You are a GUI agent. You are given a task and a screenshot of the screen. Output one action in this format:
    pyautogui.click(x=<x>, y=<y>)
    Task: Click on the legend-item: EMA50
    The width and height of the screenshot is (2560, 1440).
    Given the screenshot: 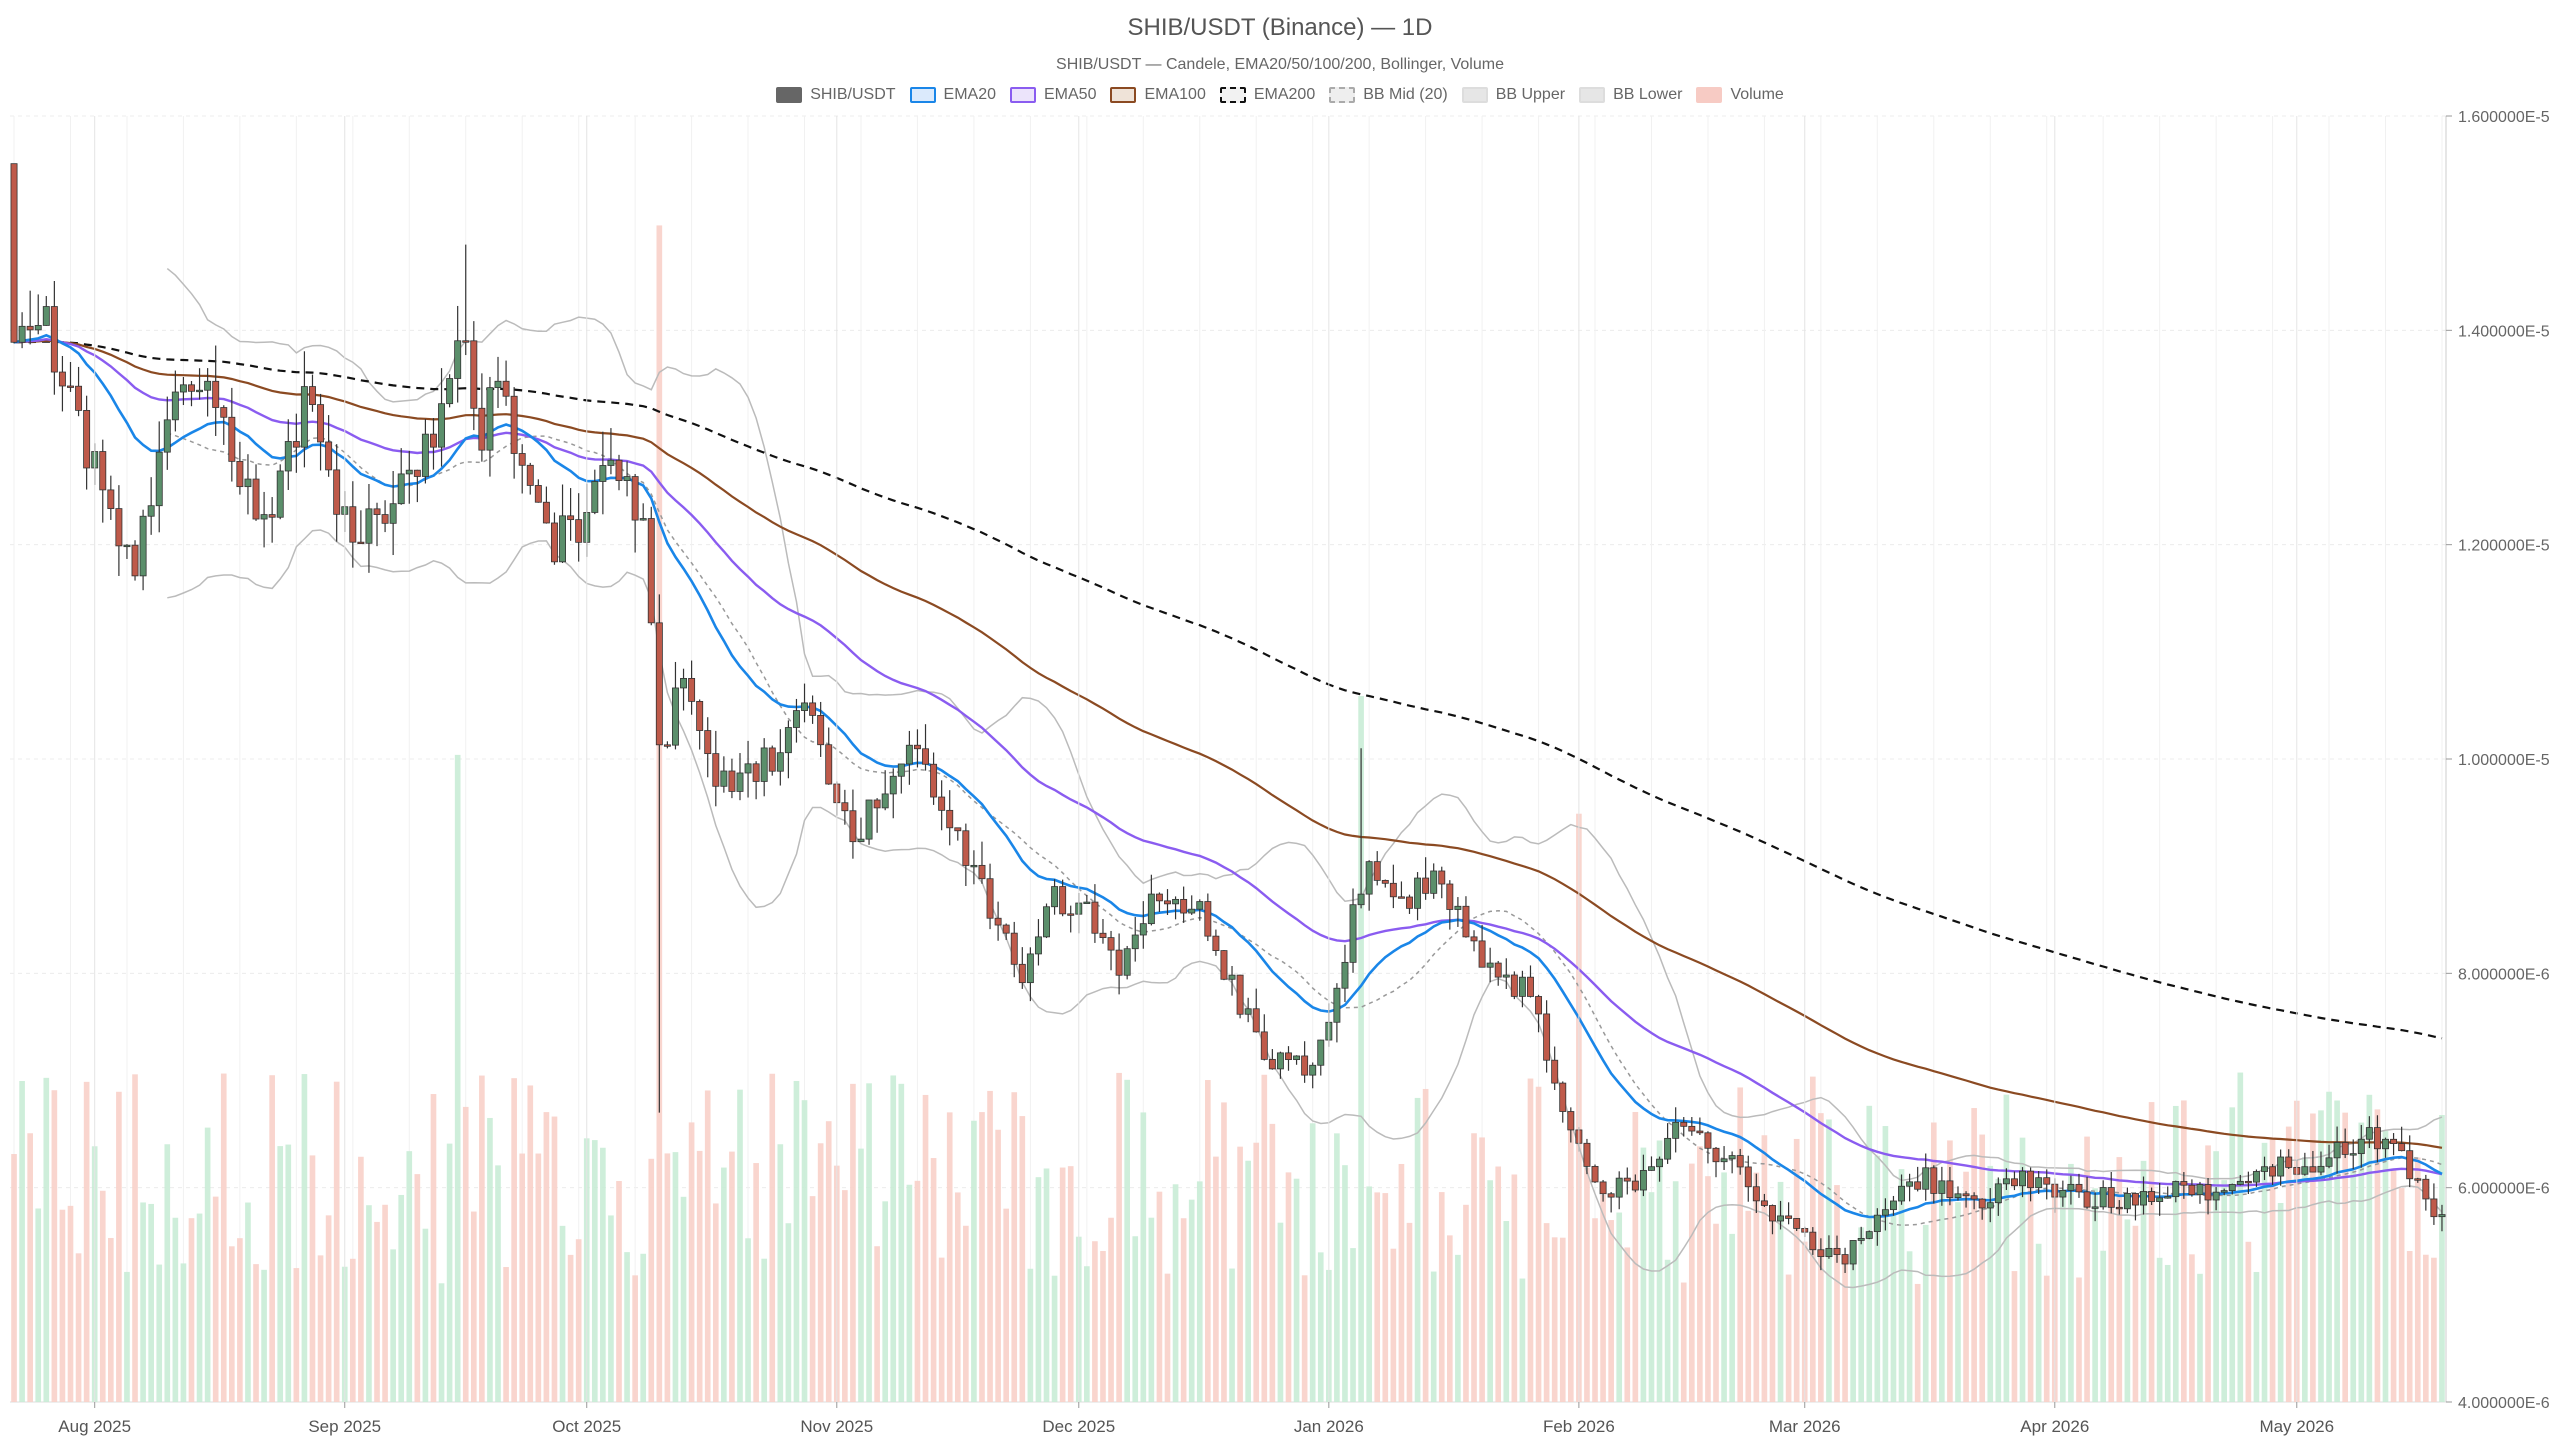 What is the action you would take?
    pyautogui.click(x=1053, y=95)
    